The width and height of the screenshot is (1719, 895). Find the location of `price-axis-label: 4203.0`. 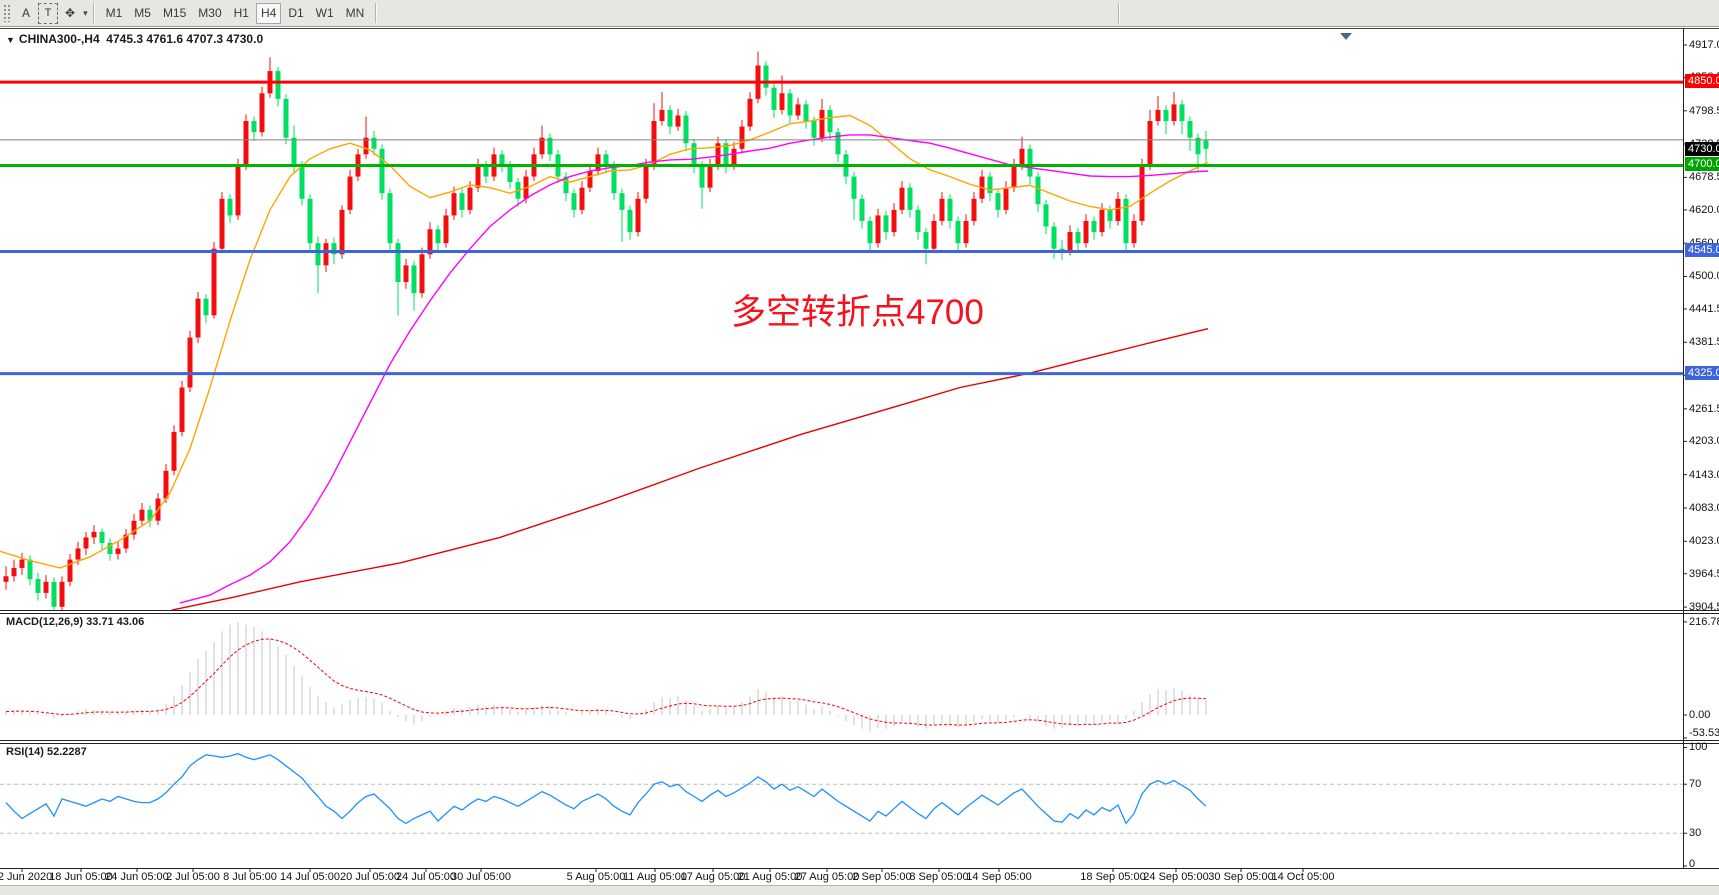

price-axis-label: 4203.0 is located at coordinates (1704, 441).